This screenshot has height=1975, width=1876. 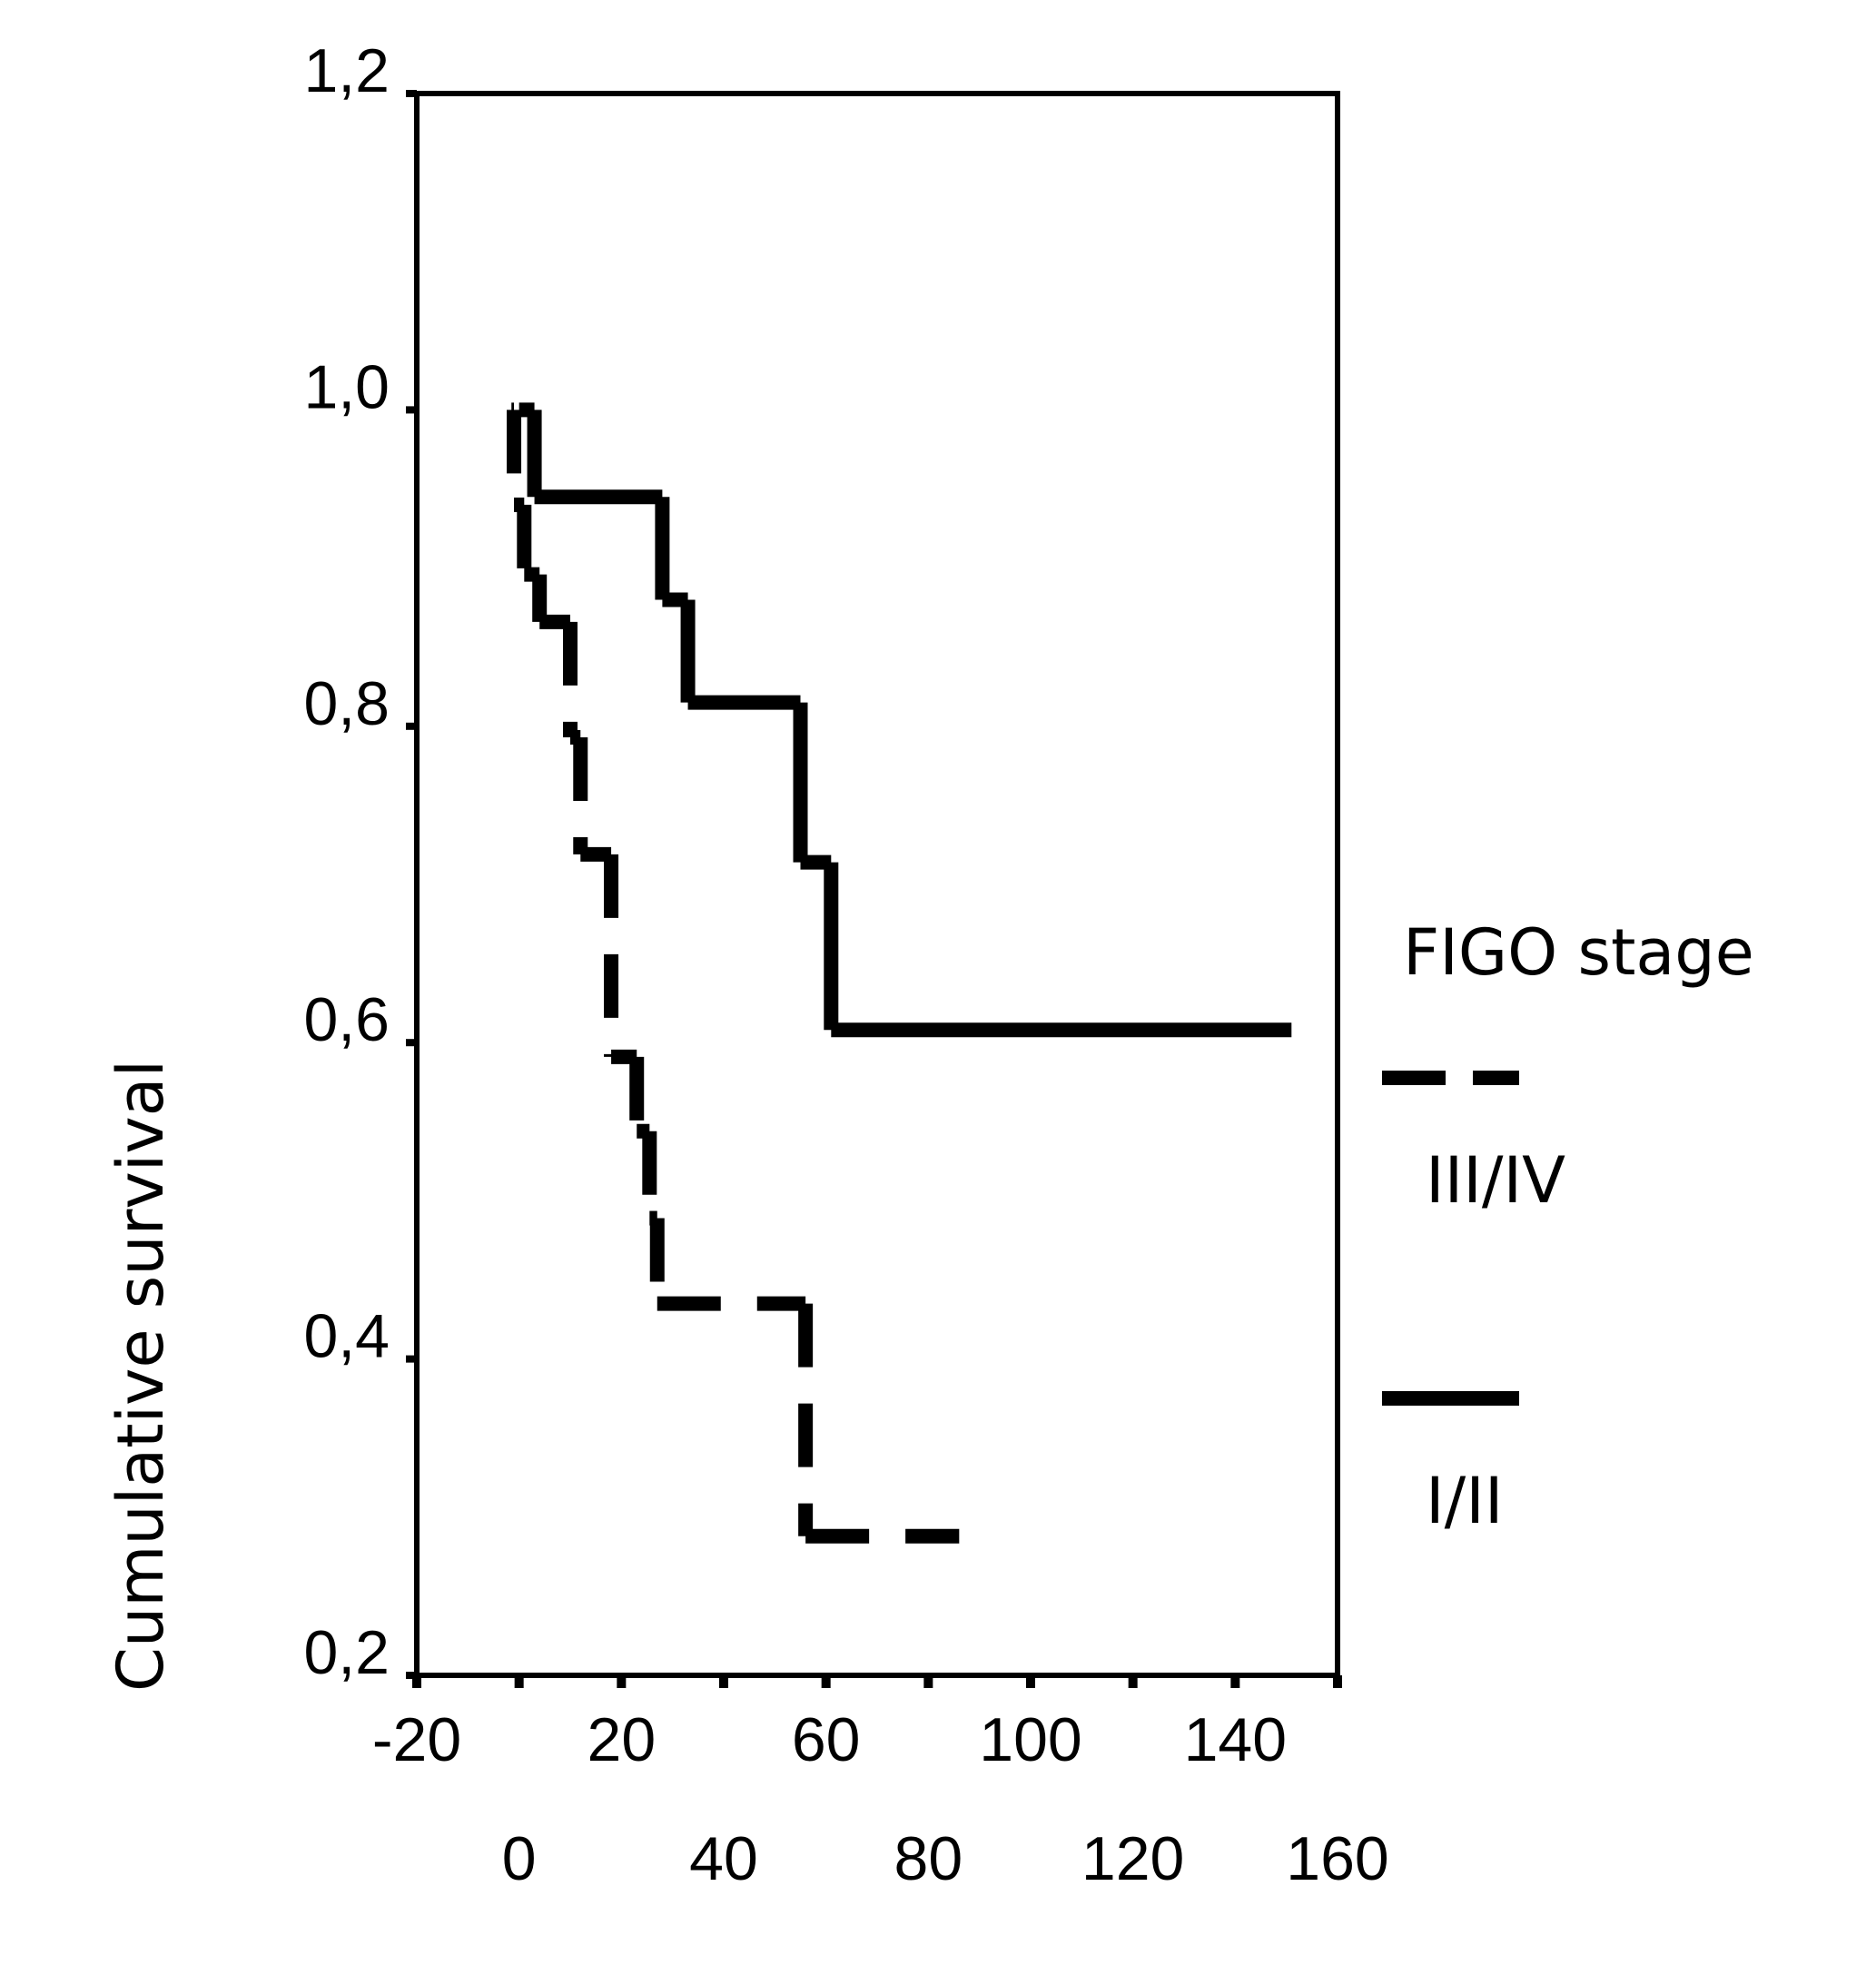 I want to click on x-tick-label: 0, so click(x=519, y=1858).